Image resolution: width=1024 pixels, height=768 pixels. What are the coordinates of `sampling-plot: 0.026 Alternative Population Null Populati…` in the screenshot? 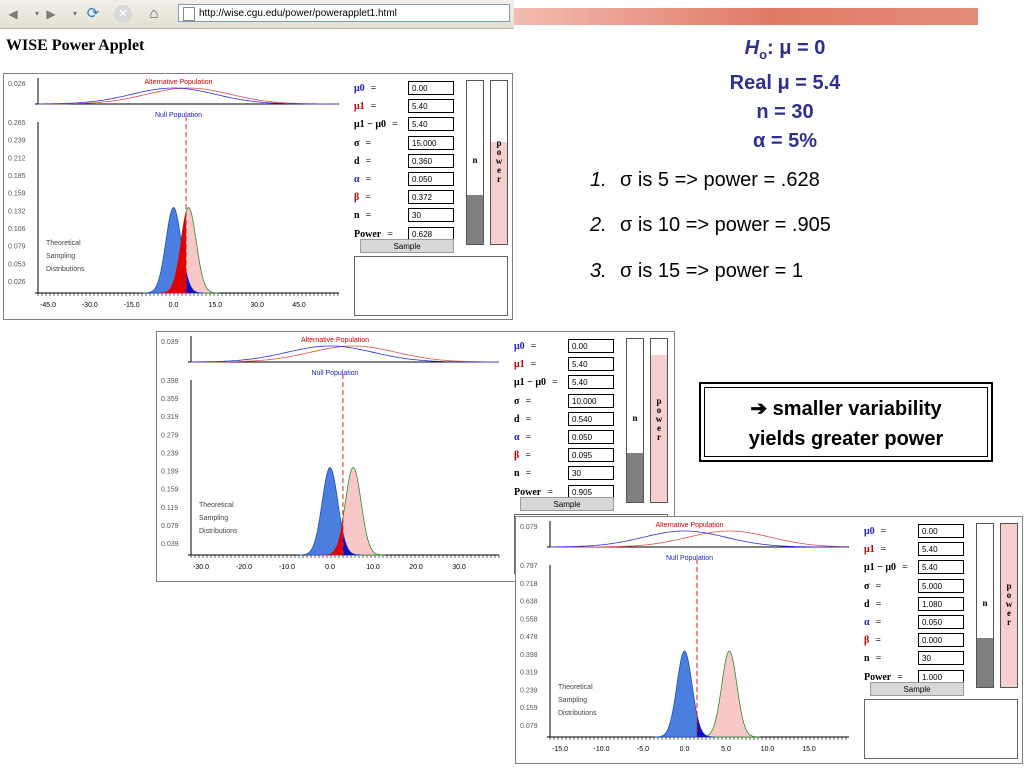 It's located at (173, 193).